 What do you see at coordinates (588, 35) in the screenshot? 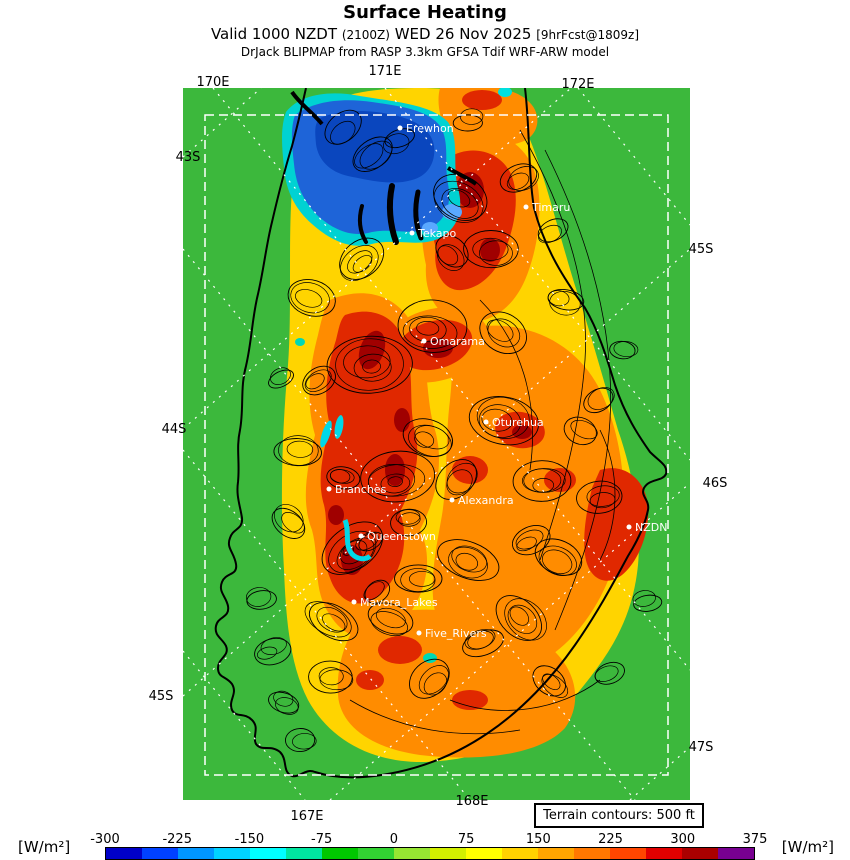
I see `forecast-tag: [9hrFcst@1809z]` at bounding box center [588, 35].